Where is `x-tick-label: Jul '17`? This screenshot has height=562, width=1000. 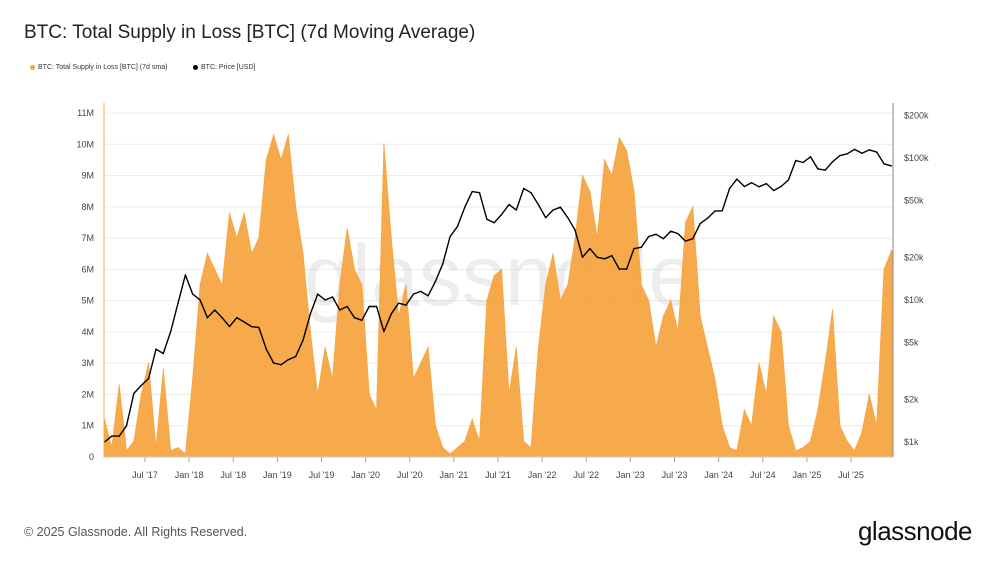 x-tick-label: Jul '17 is located at coordinates (145, 475).